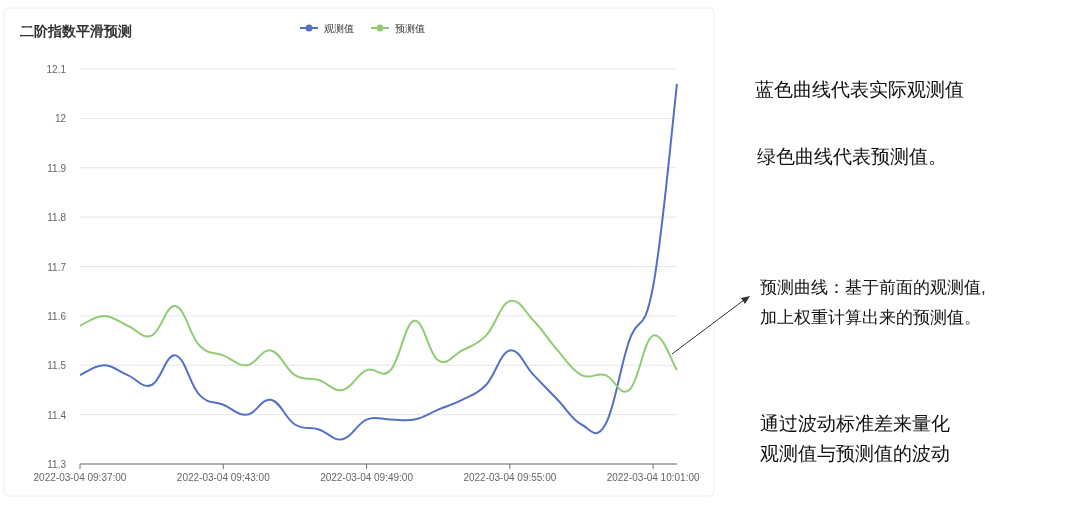  What do you see at coordinates (56, 69) in the screenshot?
I see `y-tick-label: 12.1` at bounding box center [56, 69].